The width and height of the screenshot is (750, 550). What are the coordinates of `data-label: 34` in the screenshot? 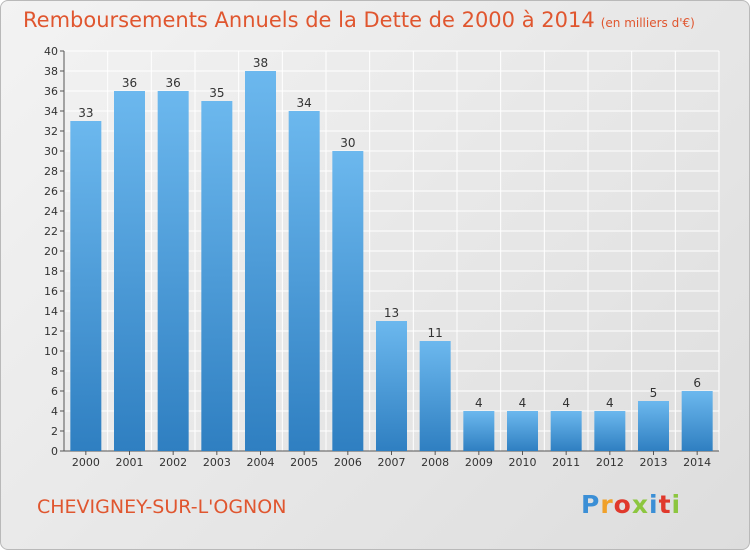 It's located at (304, 103).